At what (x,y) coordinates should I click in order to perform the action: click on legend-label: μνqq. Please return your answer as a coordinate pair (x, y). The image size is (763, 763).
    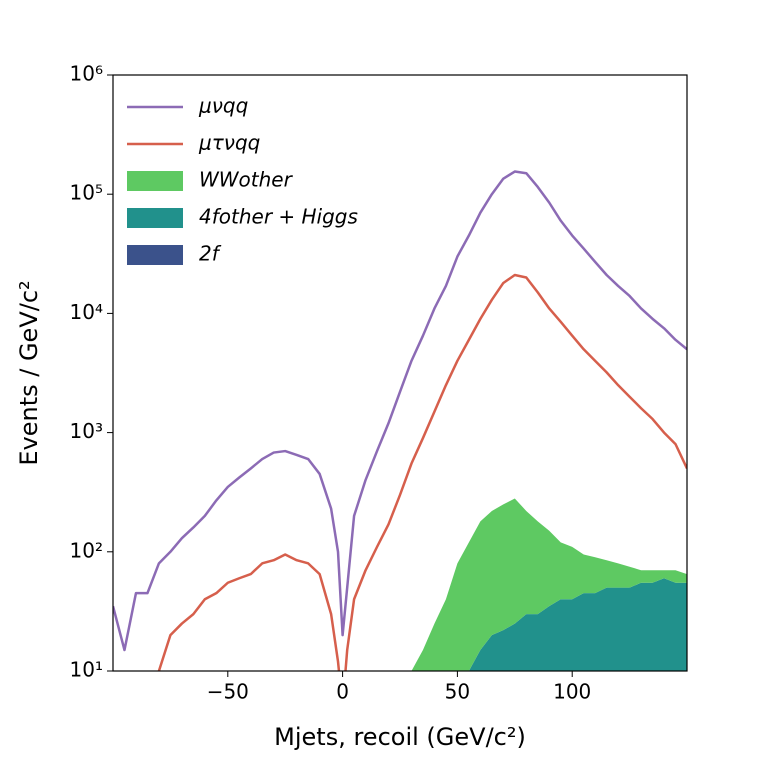
    Looking at the image, I should click on (223, 106).